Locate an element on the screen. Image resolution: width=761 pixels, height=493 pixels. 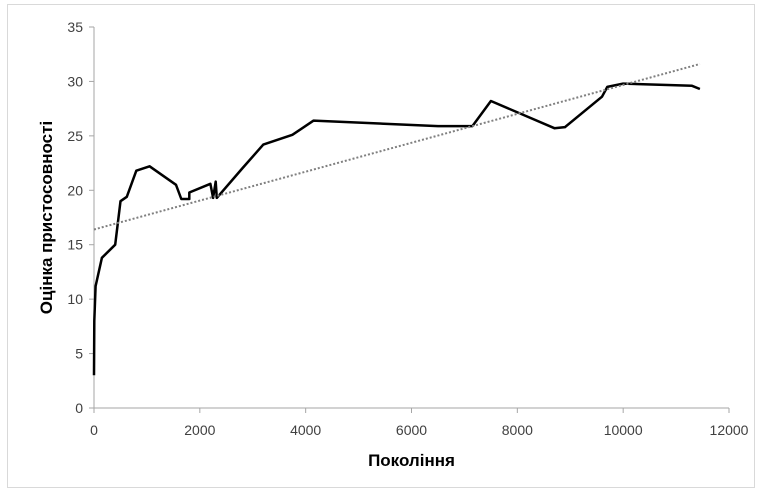
y-tick-label: 10 is located at coordinates (75, 299).